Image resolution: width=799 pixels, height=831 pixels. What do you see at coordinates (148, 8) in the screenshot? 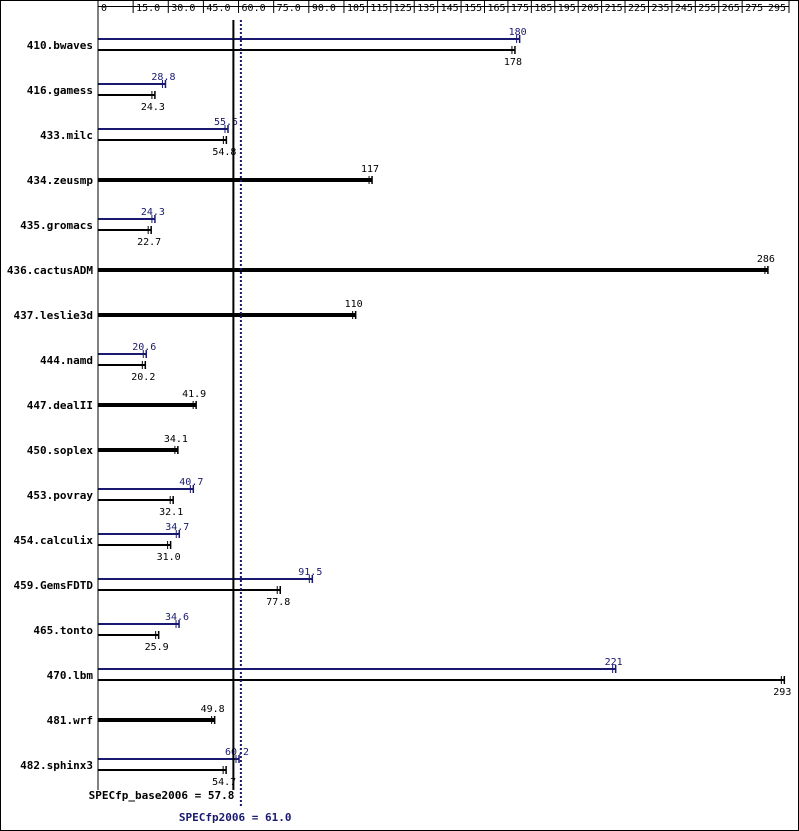
I see `x-tick-label: 15.0` at bounding box center [148, 8].